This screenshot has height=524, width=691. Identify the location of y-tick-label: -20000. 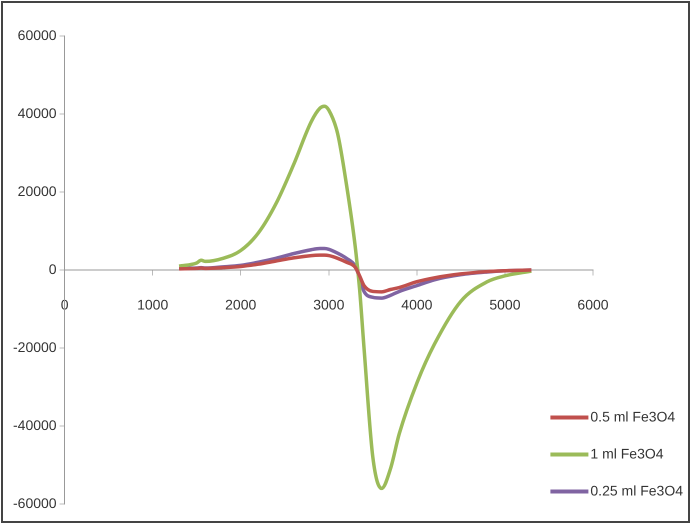
(35, 346).